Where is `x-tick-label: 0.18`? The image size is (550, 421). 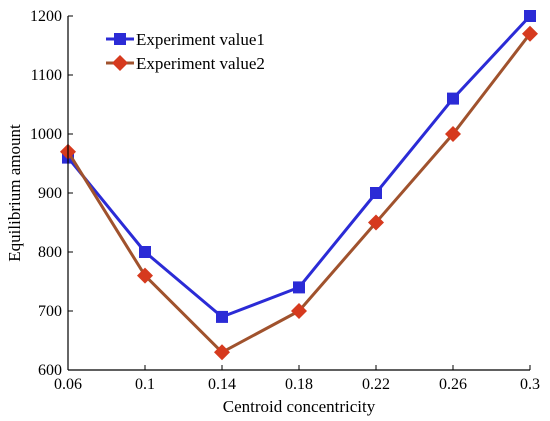 x-tick-label: 0.18 is located at coordinates (299, 384).